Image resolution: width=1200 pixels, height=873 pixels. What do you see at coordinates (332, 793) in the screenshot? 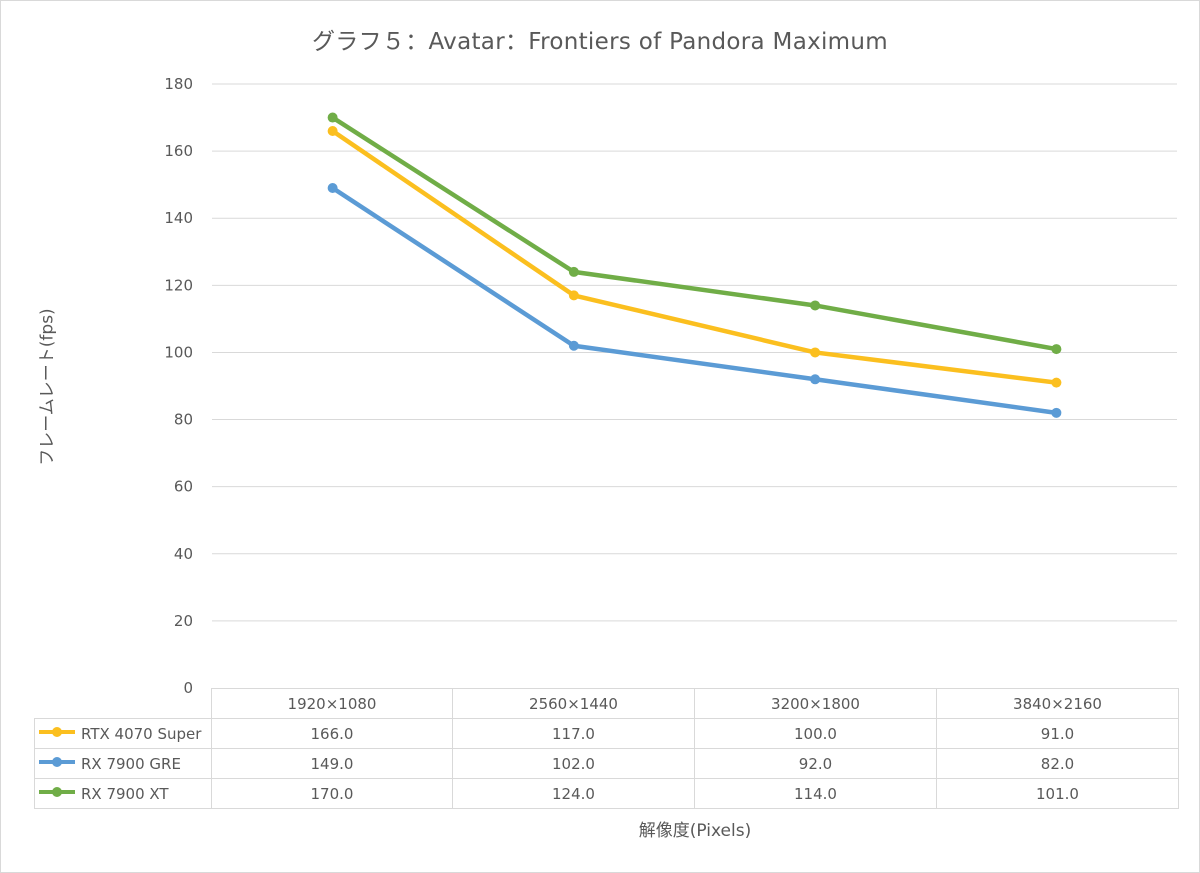
I see `data-label: 170.0` at bounding box center [332, 793].